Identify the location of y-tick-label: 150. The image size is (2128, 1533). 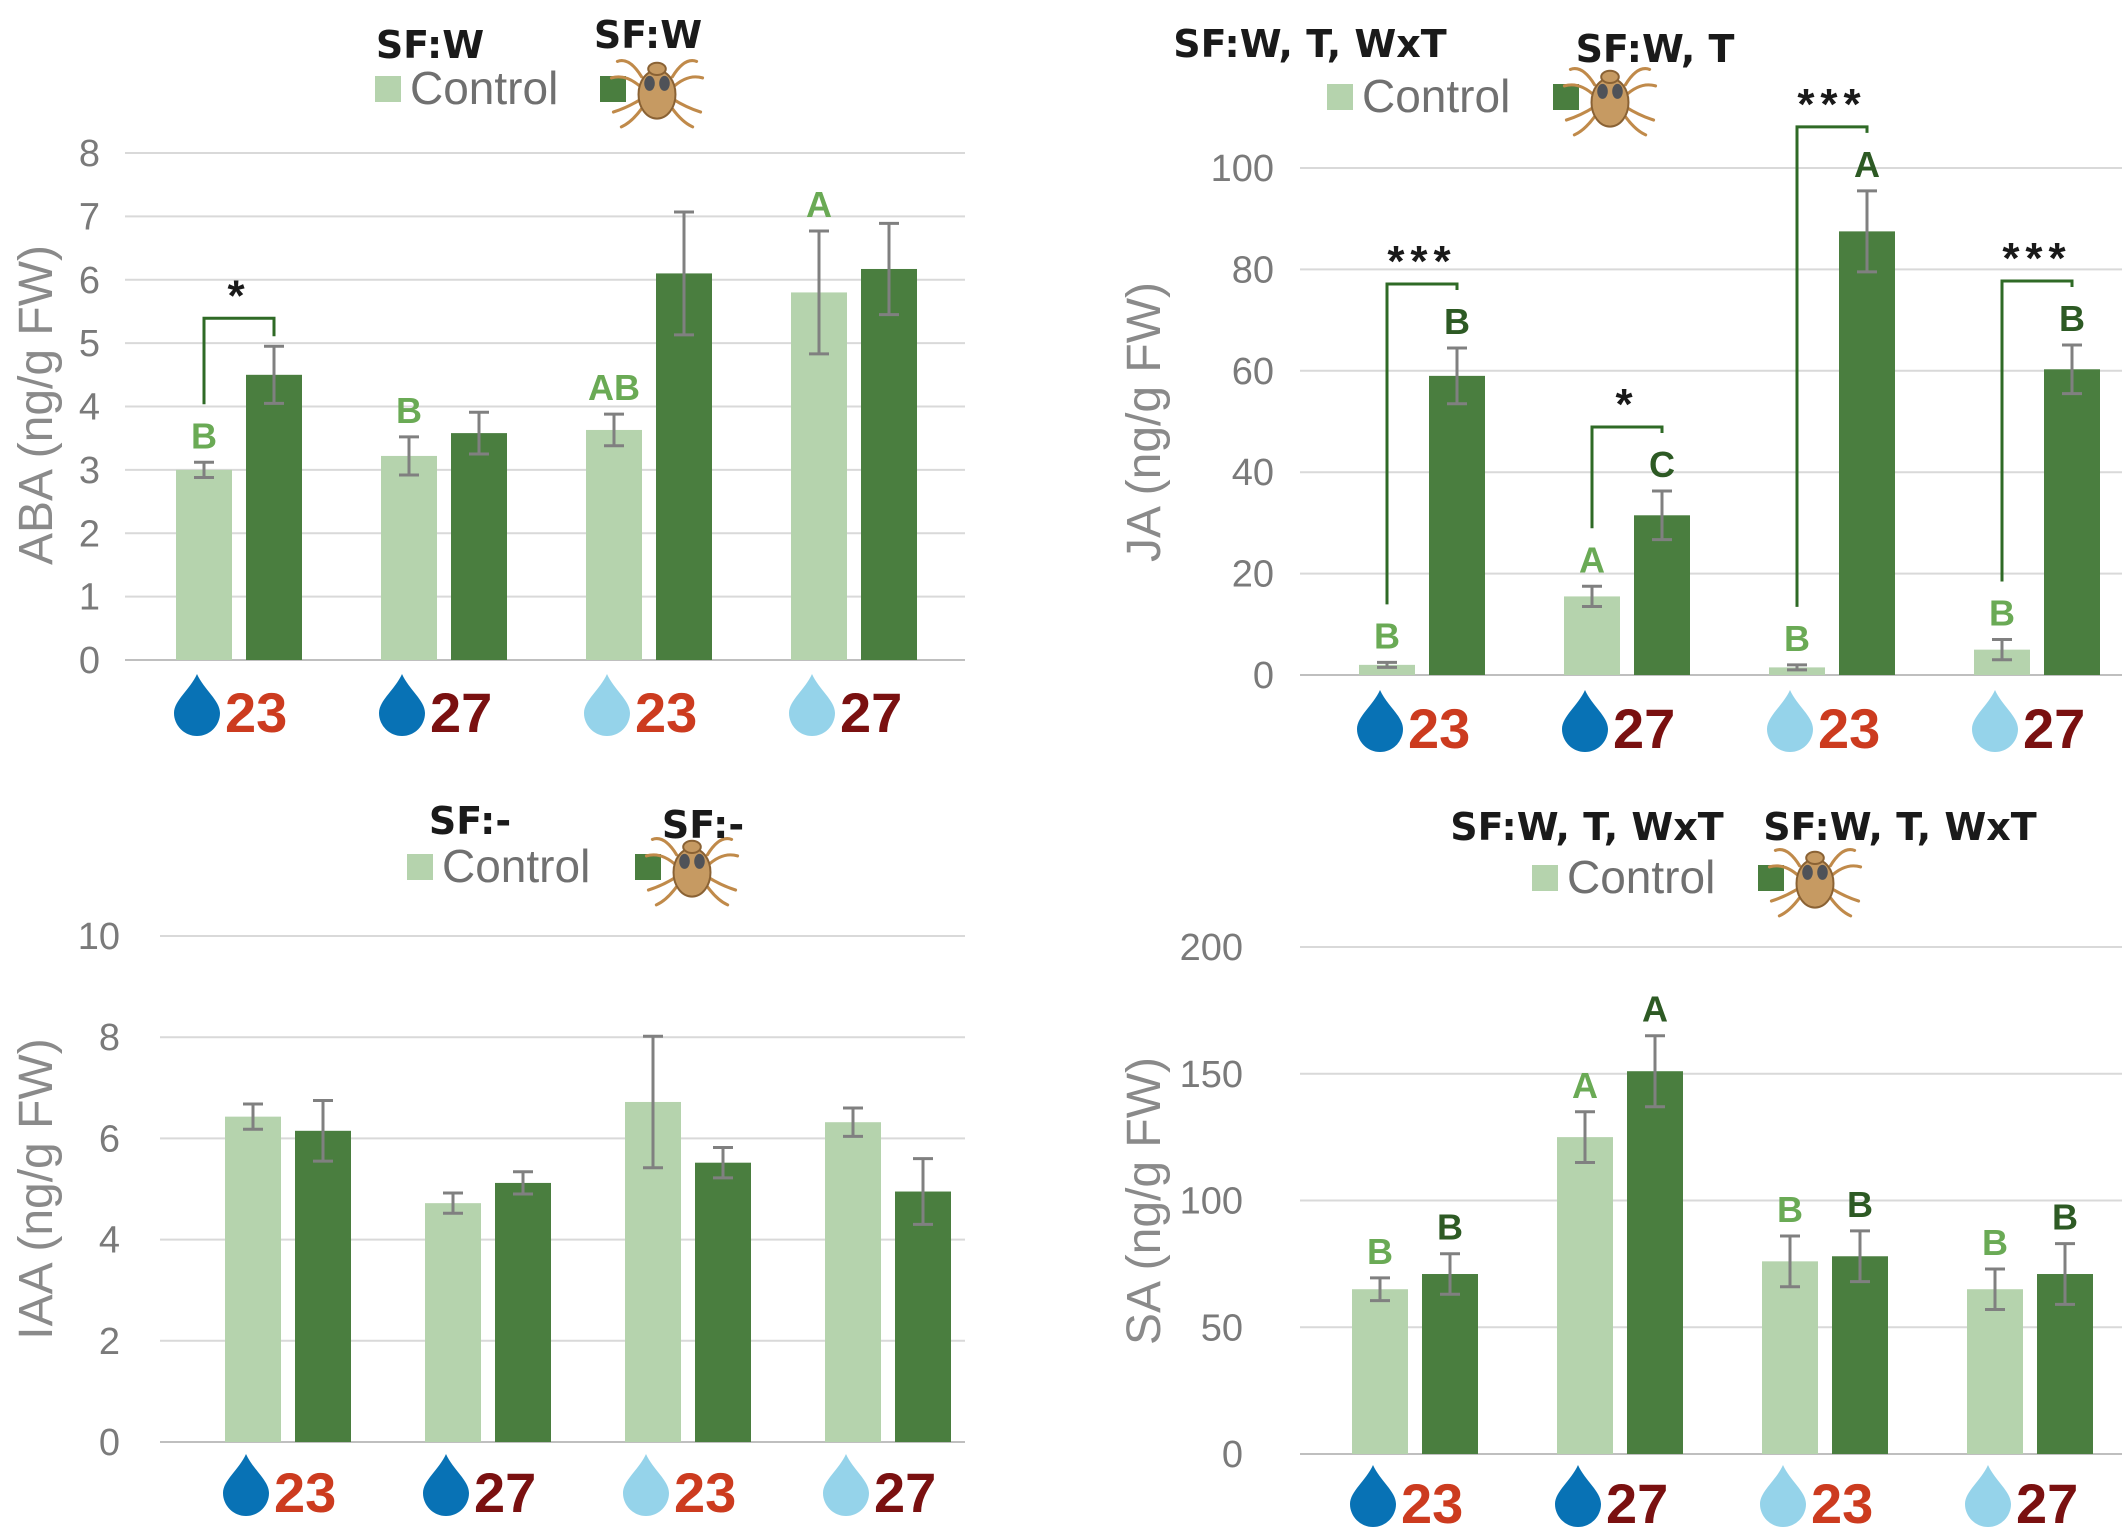
(1211, 1075).